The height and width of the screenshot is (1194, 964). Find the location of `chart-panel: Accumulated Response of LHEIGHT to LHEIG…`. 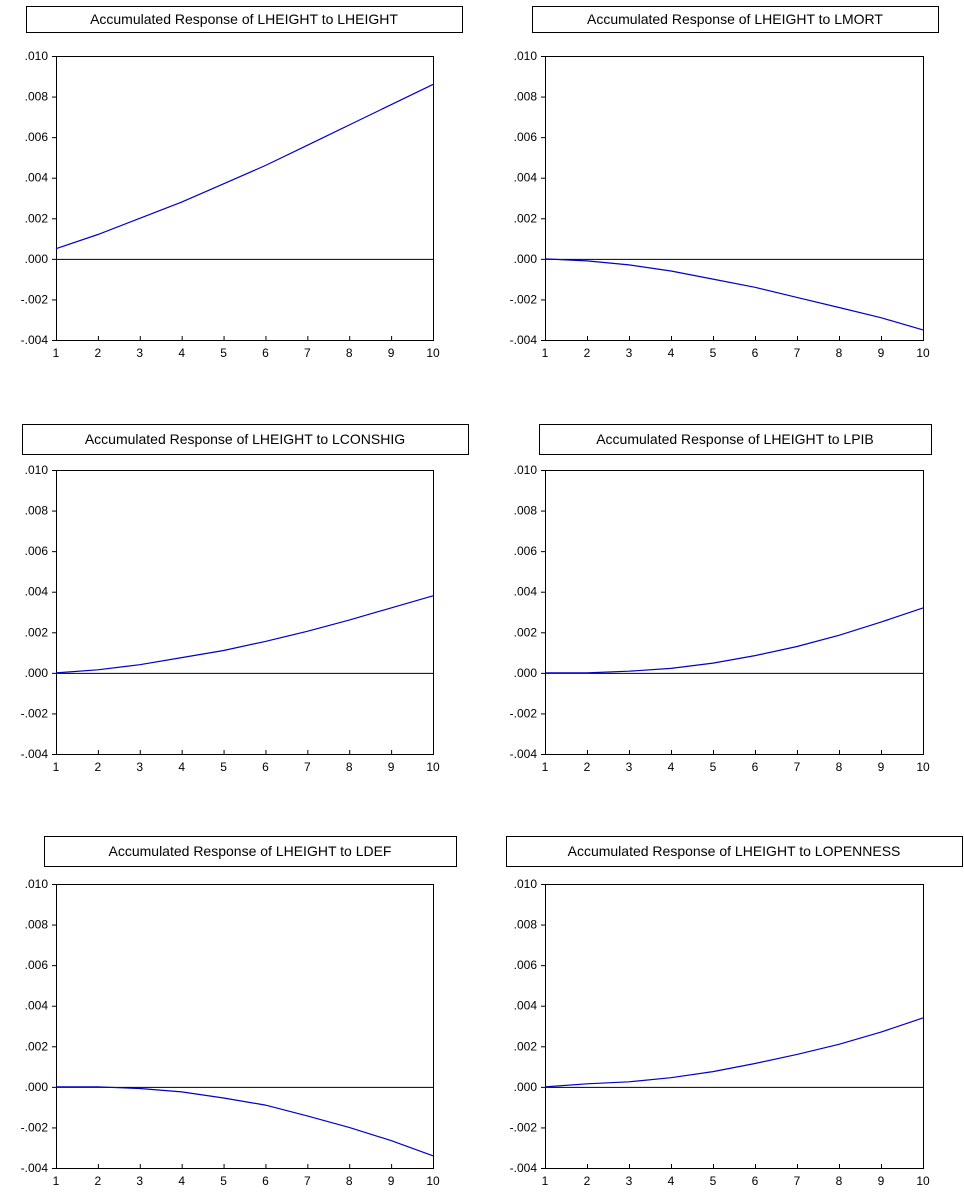

chart-panel: Accumulated Response of LHEIGHT to LHEIG… is located at coordinates (242, 183).